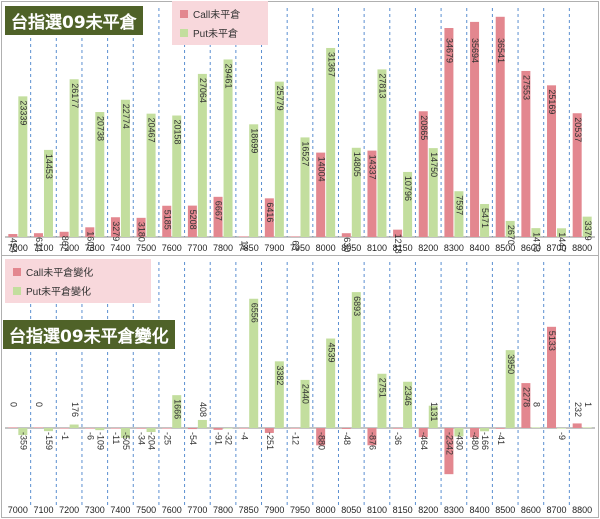 The width and height of the screenshot is (600, 519). Describe the element at coordinates (383, 85) in the screenshot. I see `data-label-put-oi: 27813` at that location.